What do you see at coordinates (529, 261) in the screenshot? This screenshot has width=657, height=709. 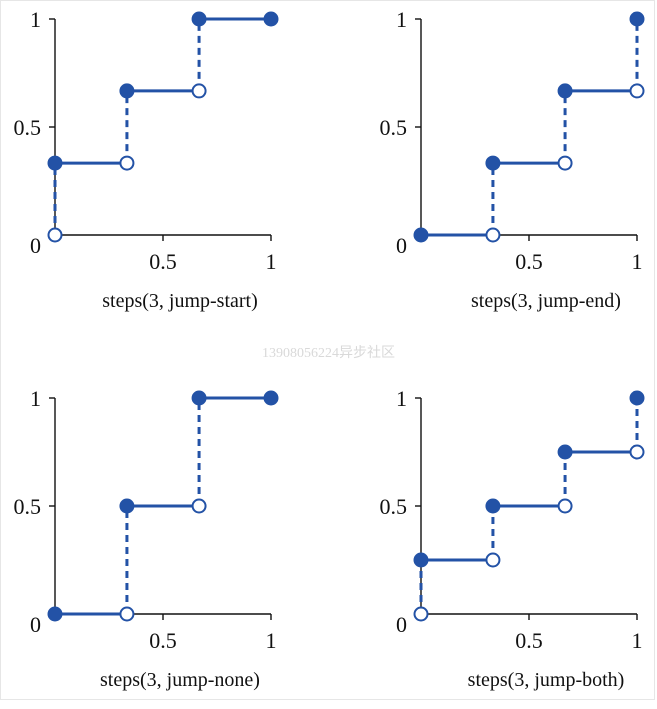 I see `chart-1-x-tick-label: 0.5` at bounding box center [529, 261].